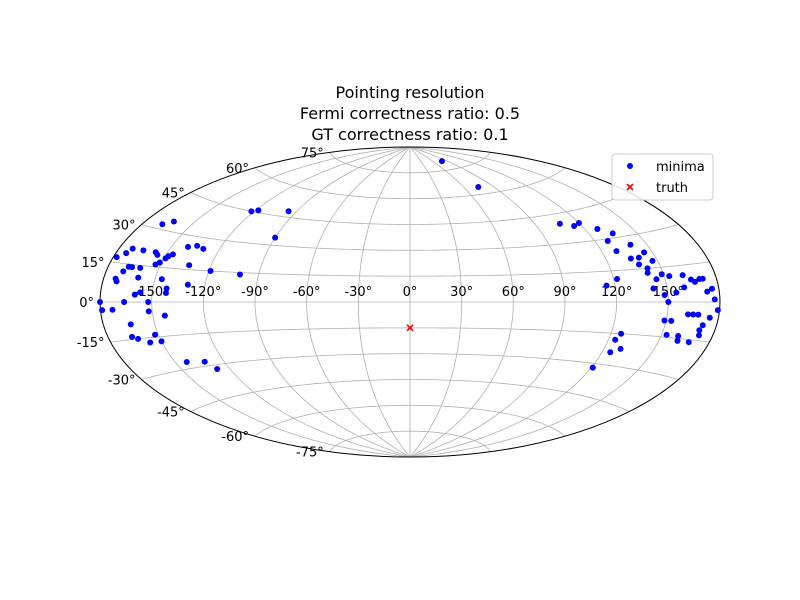 This screenshot has height=600, width=800. What do you see at coordinates (310, 453) in the screenshot?
I see `y-tick-label: -75°` at bounding box center [310, 453].